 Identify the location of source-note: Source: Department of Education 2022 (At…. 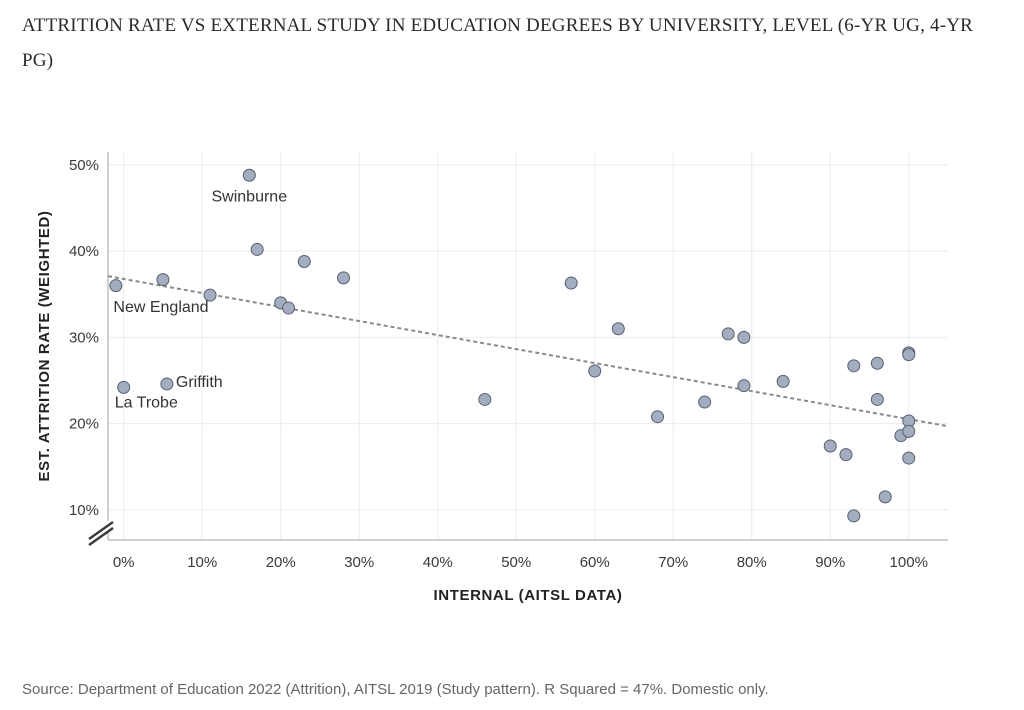
(395, 689).